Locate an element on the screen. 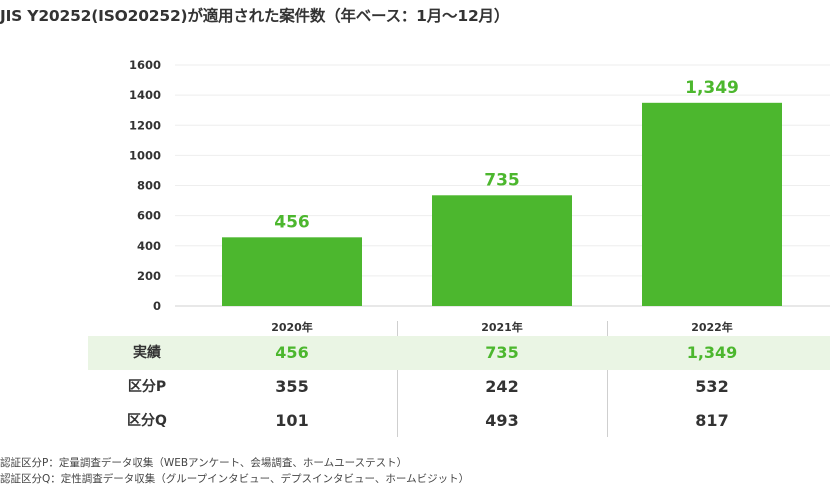 This screenshot has width=830, height=487. y-tick-label: 1600 is located at coordinates (145, 65).